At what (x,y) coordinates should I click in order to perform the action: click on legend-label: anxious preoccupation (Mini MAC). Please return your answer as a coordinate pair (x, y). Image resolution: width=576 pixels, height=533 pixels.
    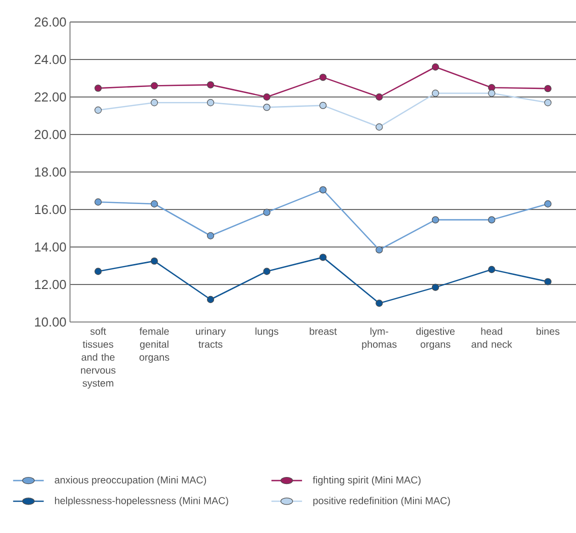
    Looking at the image, I should click on (130, 481).